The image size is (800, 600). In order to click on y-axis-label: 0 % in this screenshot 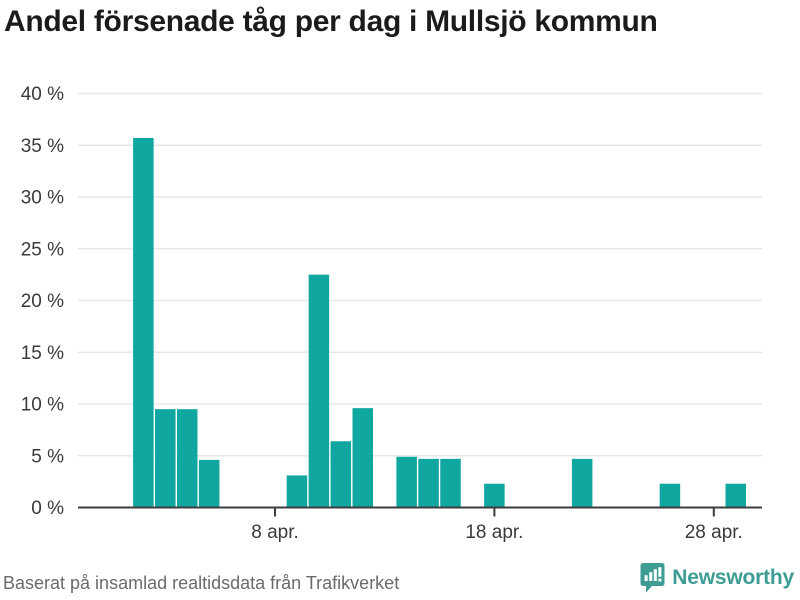, I will do `click(47, 508)`.